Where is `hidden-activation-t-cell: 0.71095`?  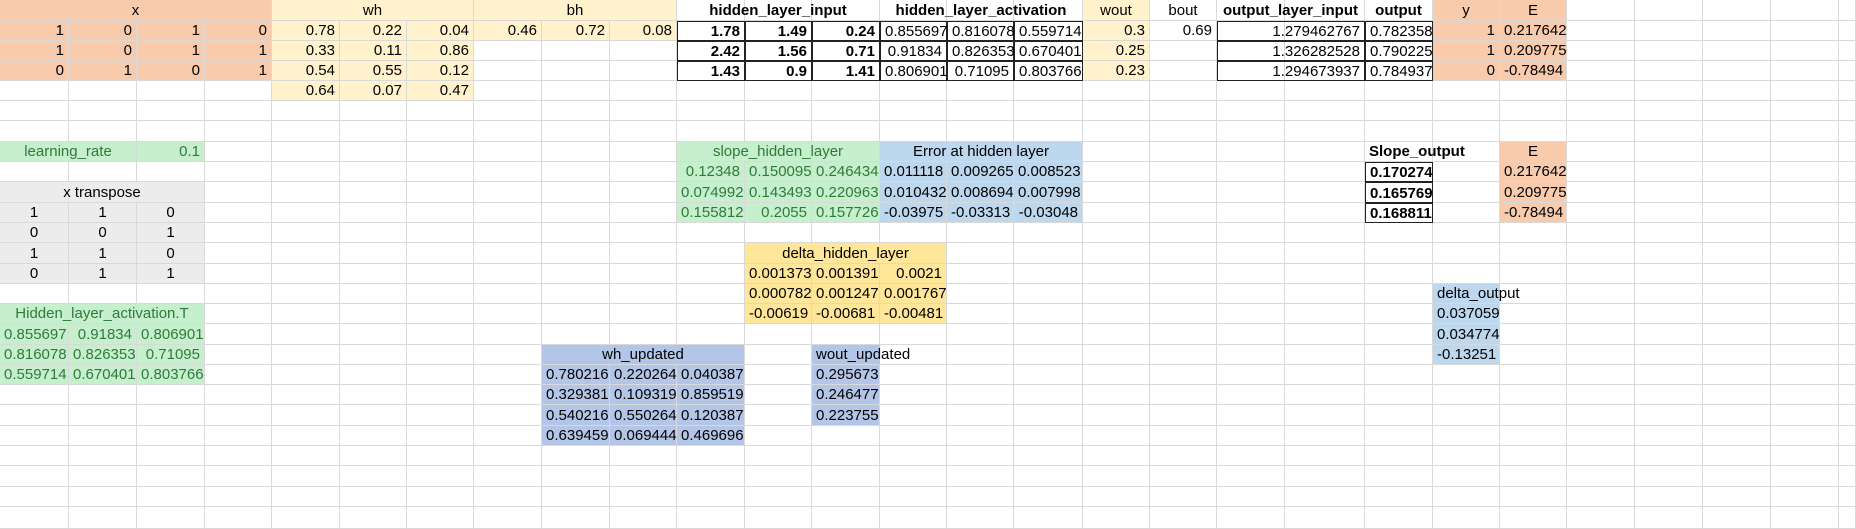 hidden-activation-t-cell: 0.71095 is located at coordinates (171, 355).